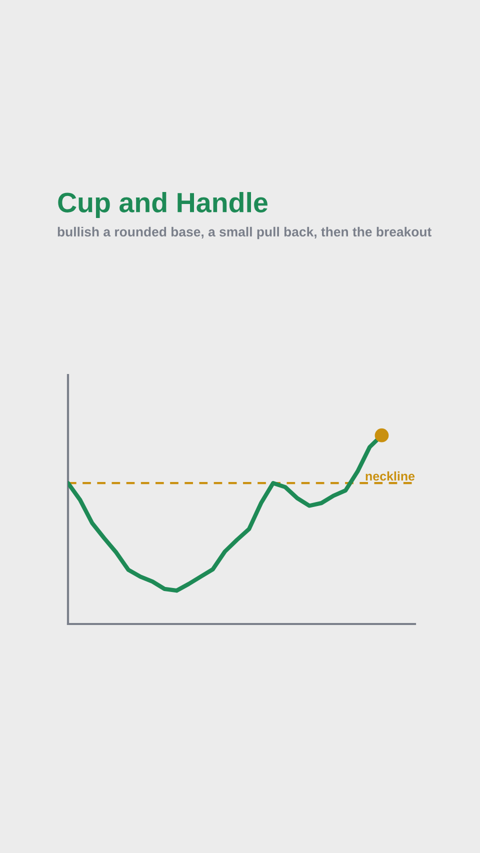  Describe the element at coordinates (245, 233) in the screenshot. I see `chart-subtitle: bullish a rounded base, a small pull back, then the breakout` at that location.